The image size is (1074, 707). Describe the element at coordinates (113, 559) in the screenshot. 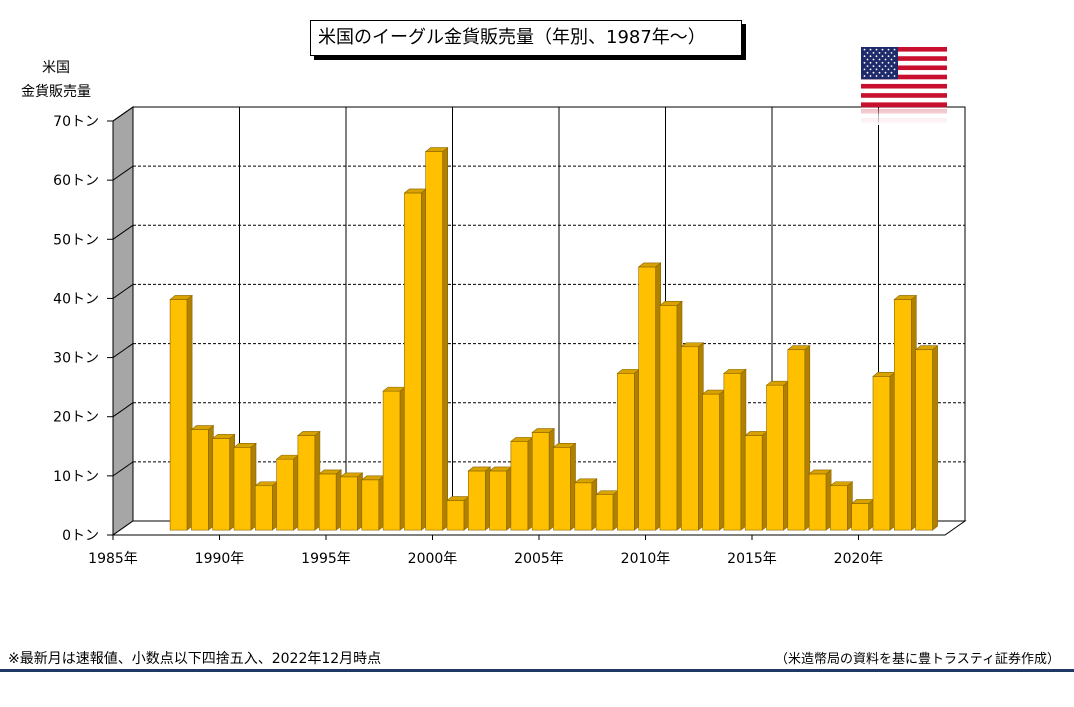

I see `x-tick-label: 1985年` at that location.